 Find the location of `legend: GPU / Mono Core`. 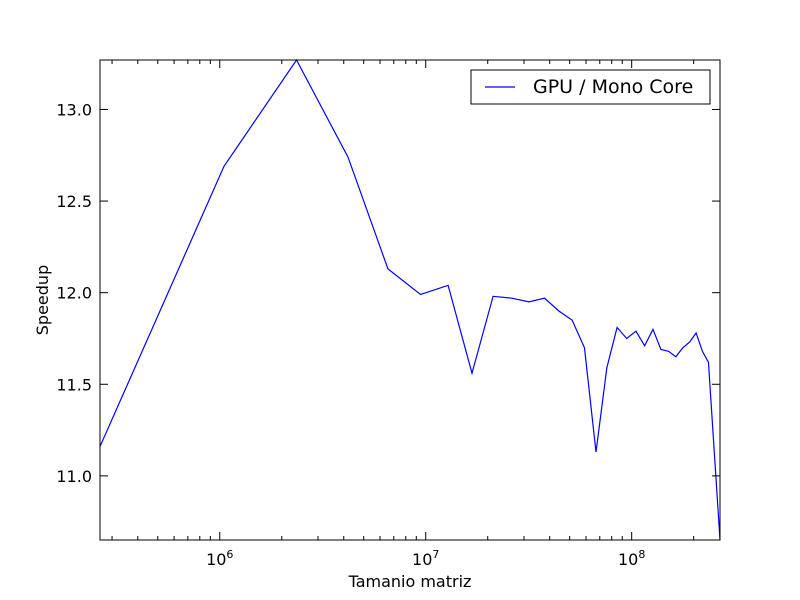

legend: GPU / Mono Core is located at coordinates (590, 87).